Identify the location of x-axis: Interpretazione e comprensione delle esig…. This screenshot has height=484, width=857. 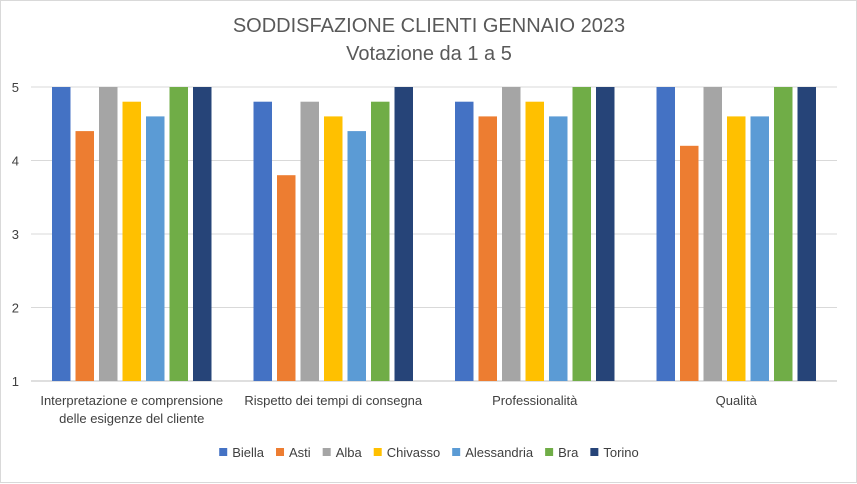
(398, 409).